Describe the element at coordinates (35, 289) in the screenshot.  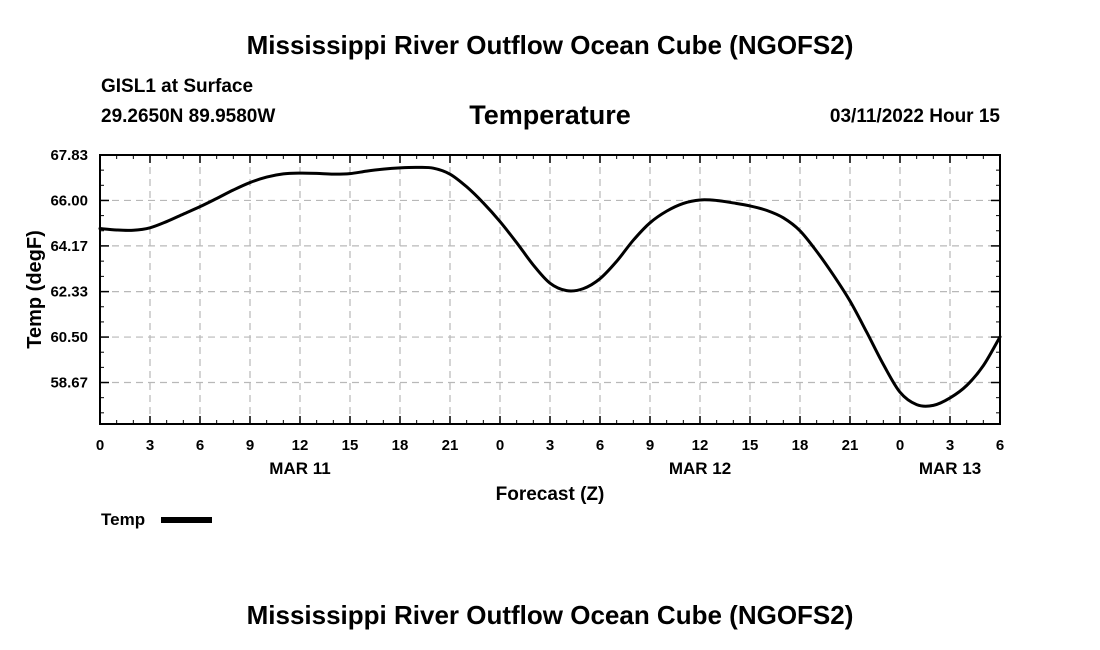
I see `y-axis-label: Temp (degF)` at that location.